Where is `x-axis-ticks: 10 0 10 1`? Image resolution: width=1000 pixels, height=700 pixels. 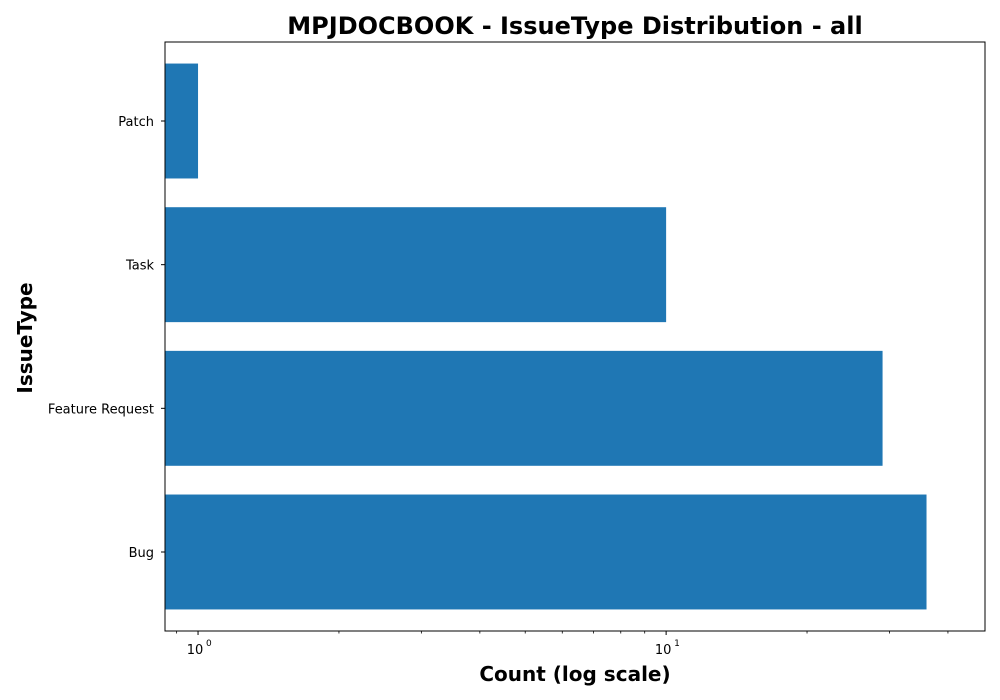
x-axis-ticks: 10 0 10 1 is located at coordinates (562, 644).